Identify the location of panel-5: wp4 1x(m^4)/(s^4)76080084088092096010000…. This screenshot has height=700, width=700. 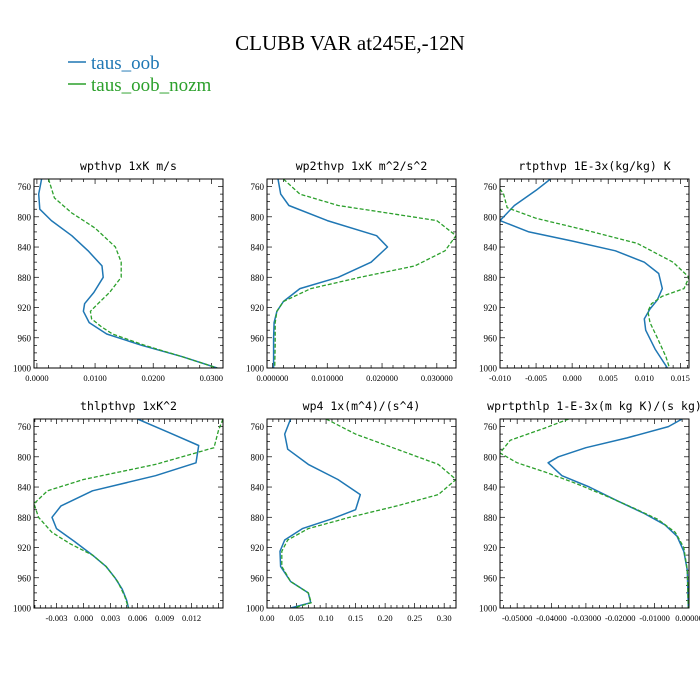
(351, 511).